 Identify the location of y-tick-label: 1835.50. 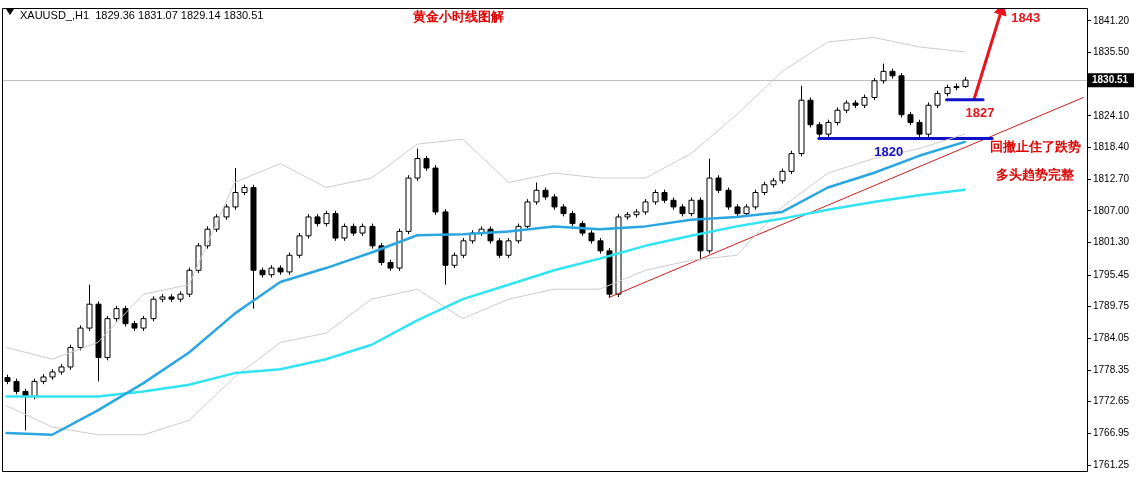
(1111, 52).